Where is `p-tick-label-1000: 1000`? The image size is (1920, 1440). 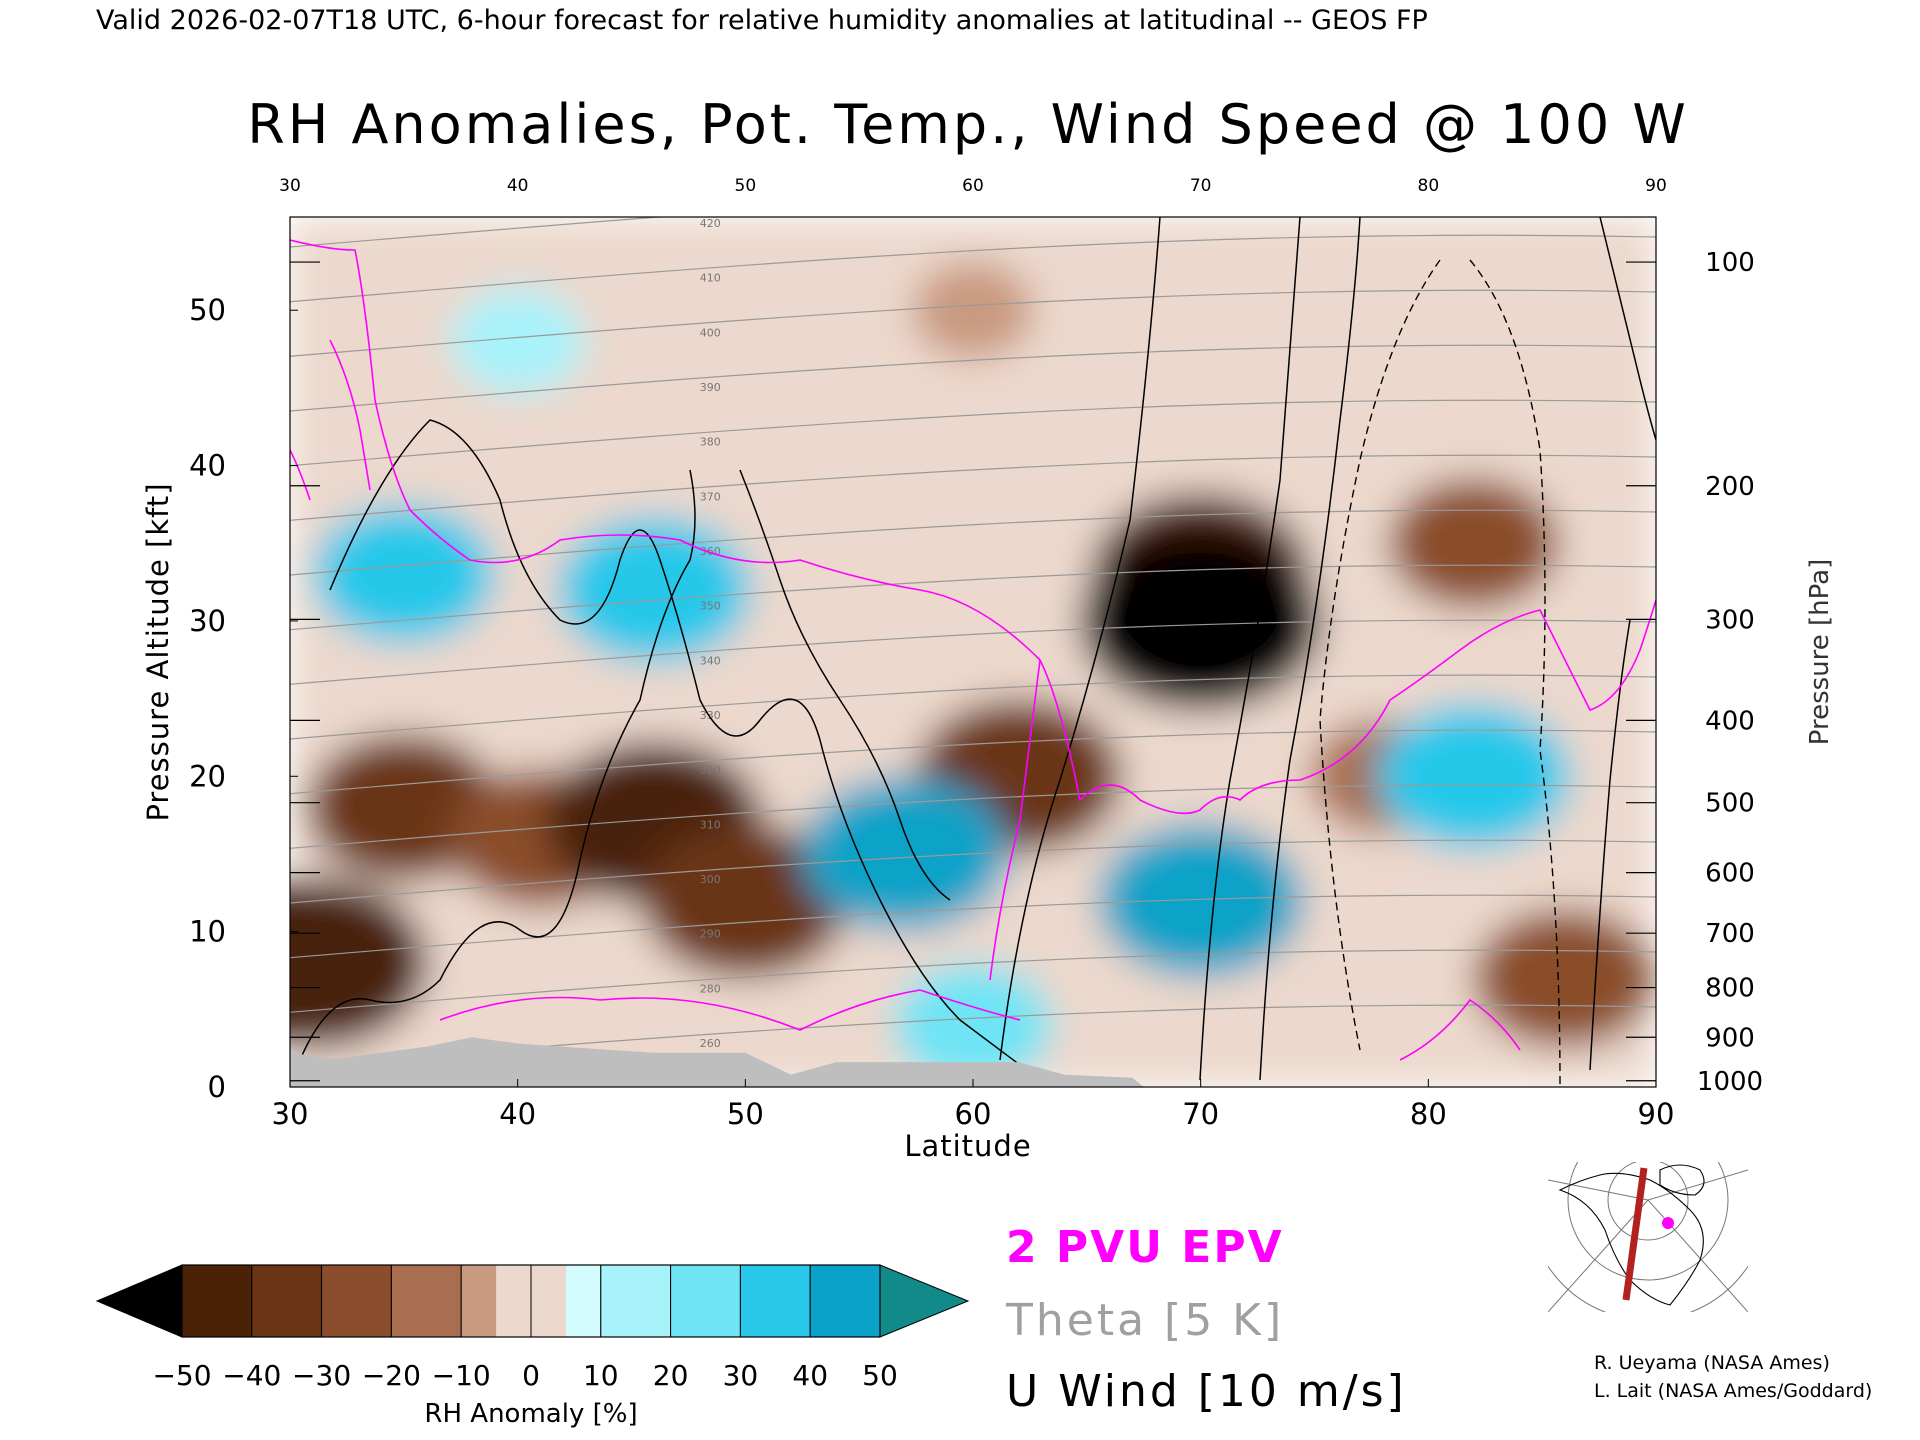 p-tick-label-1000: 1000 is located at coordinates (1730, 1082).